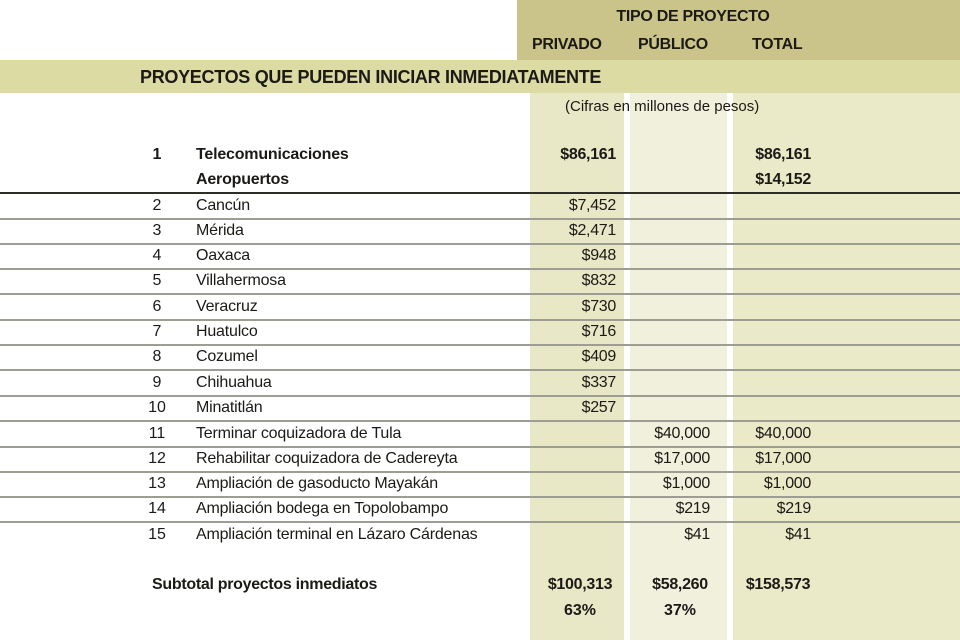 This screenshot has width=960, height=640. What do you see at coordinates (480, 332) in the screenshot?
I see `table-row: 7 Huatulco $716` at bounding box center [480, 332].